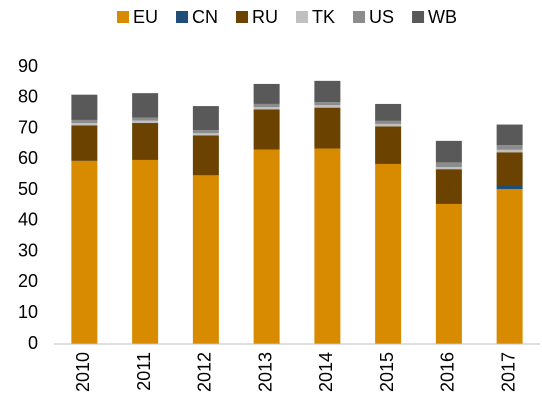  What do you see at coordinates (205, 372) in the screenshot?
I see `x-tick-label: 2012` at bounding box center [205, 372].